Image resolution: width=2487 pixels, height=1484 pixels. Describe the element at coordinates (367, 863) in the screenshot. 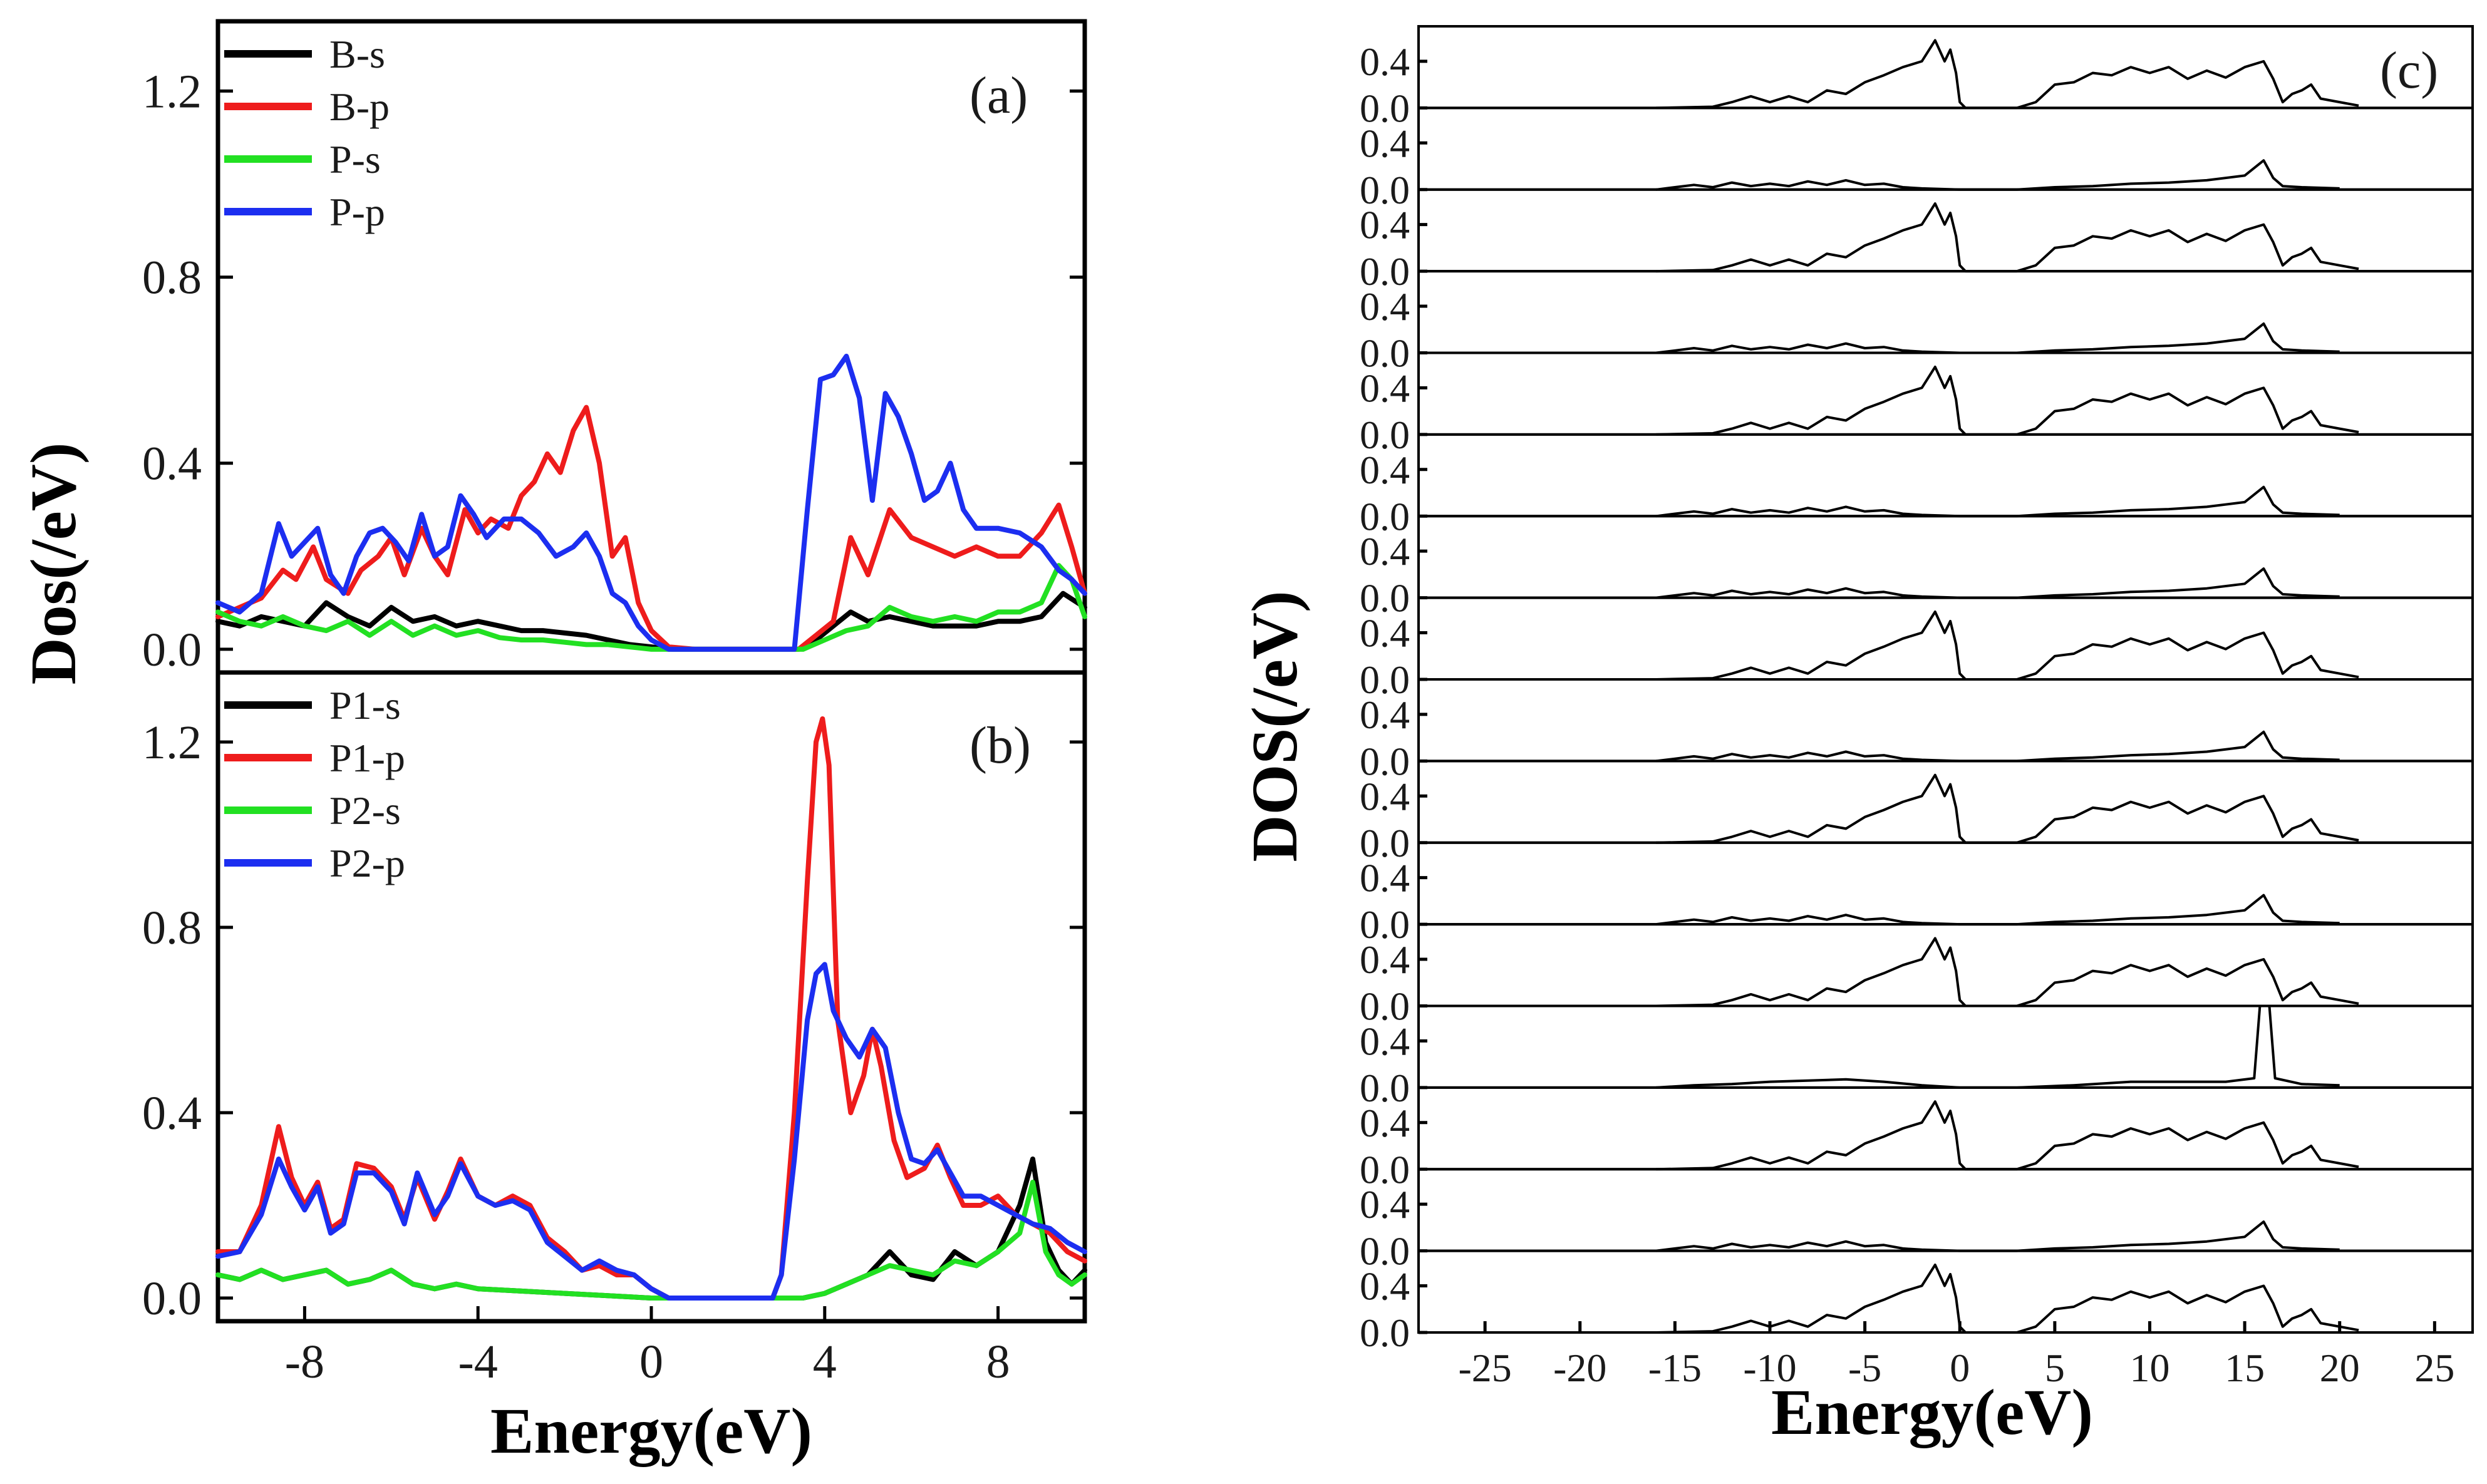

I see `legend-label: P2-p` at that location.